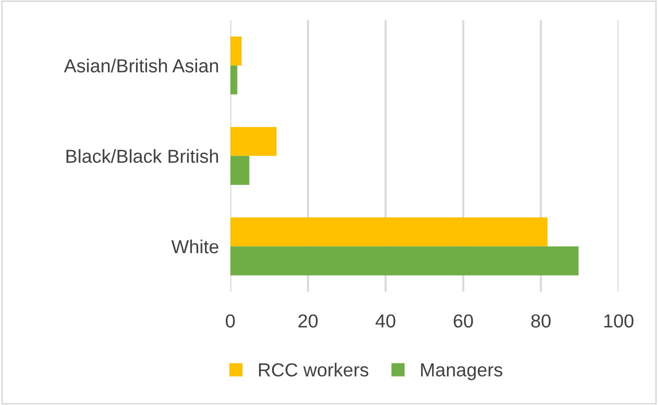  What do you see at coordinates (386, 321) in the screenshot?
I see `x-tick-label: 40` at bounding box center [386, 321].